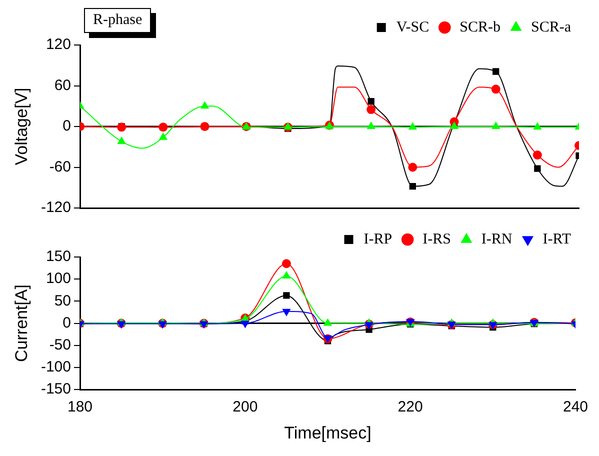  Describe the element at coordinates (551, 27) in the screenshot. I see `legend-label: SCR-a` at that location.